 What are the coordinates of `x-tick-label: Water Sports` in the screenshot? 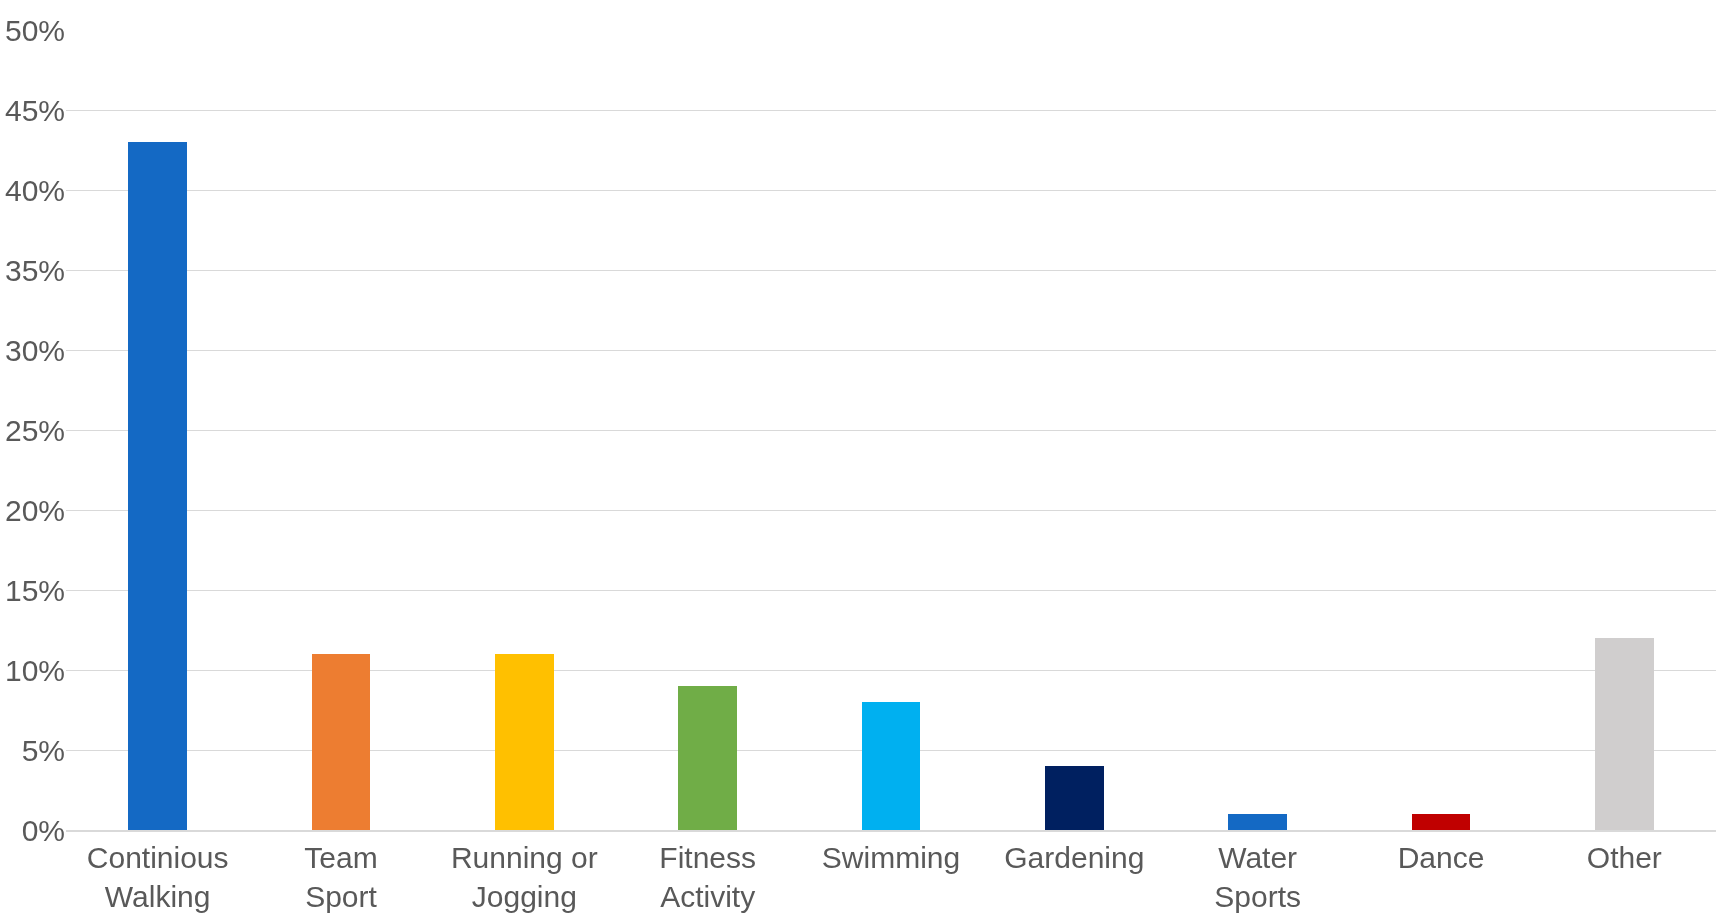 It's located at (1258, 876).